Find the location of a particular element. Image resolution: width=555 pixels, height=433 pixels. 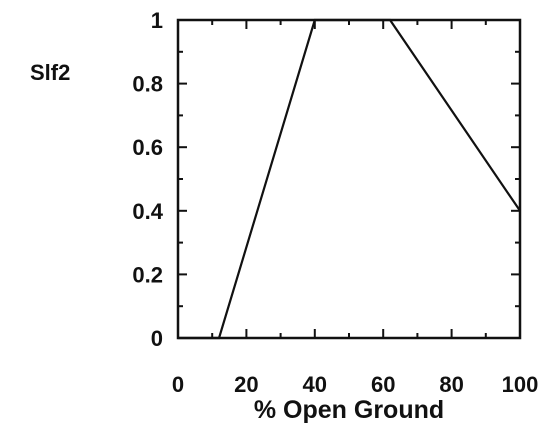

x-tick-label: 0 is located at coordinates (178, 384).